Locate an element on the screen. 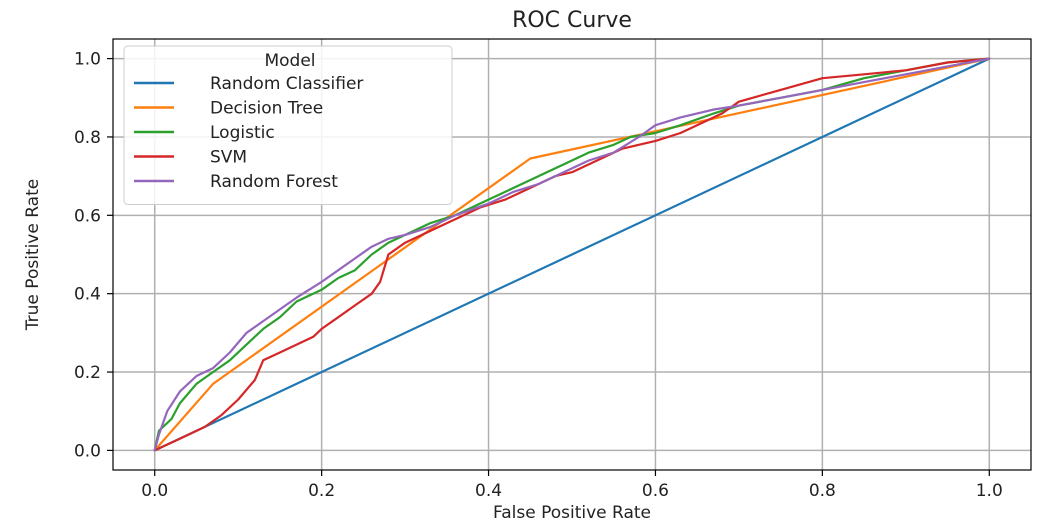 The width and height of the screenshot is (1048, 532). x-tick-label: 0.8 is located at coordinates (822, 491).